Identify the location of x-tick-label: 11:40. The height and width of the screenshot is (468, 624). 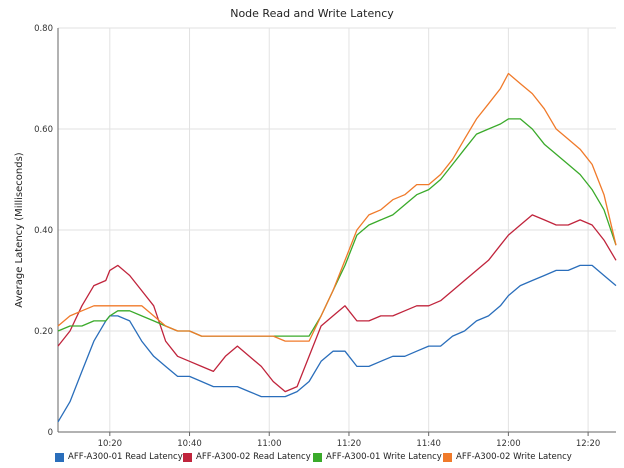
(428, 444).